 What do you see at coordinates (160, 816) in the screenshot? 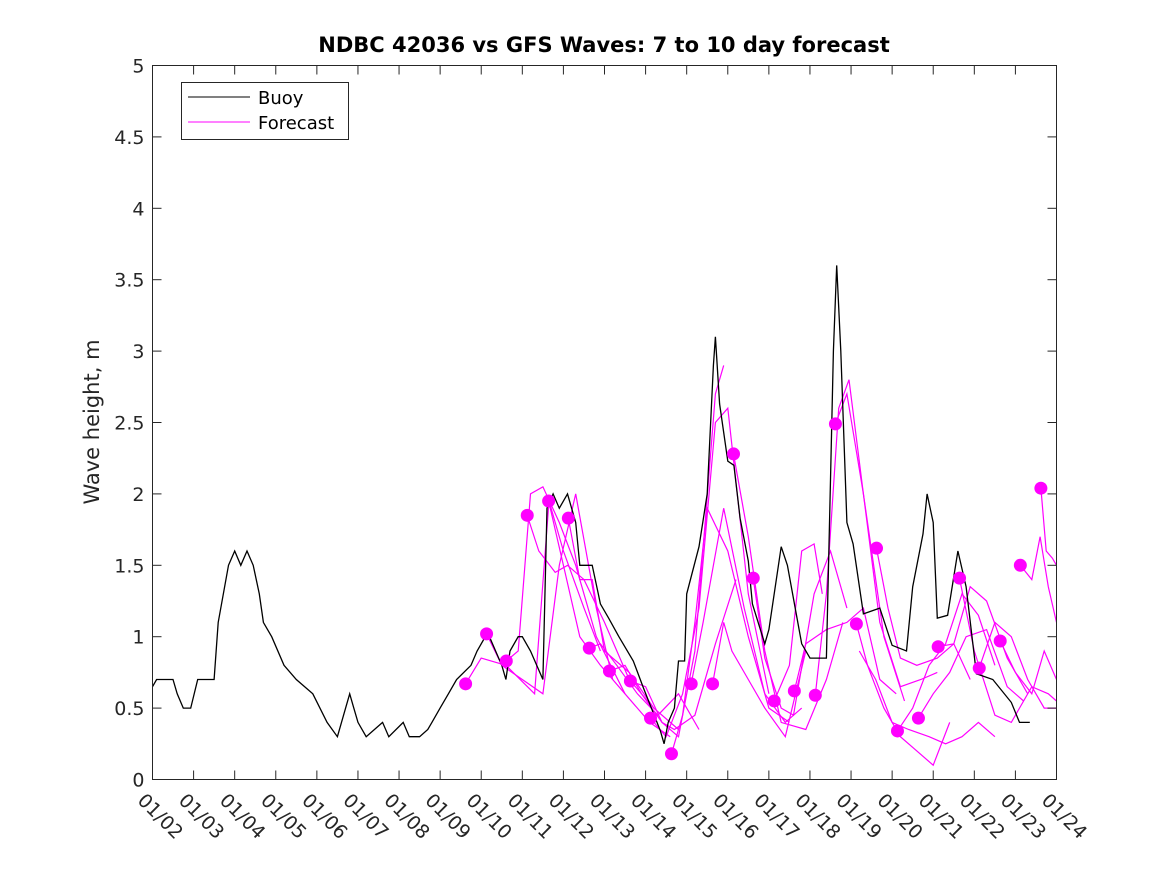
I see `x-tick-label: 01/02` at bounding box center [160, 816].